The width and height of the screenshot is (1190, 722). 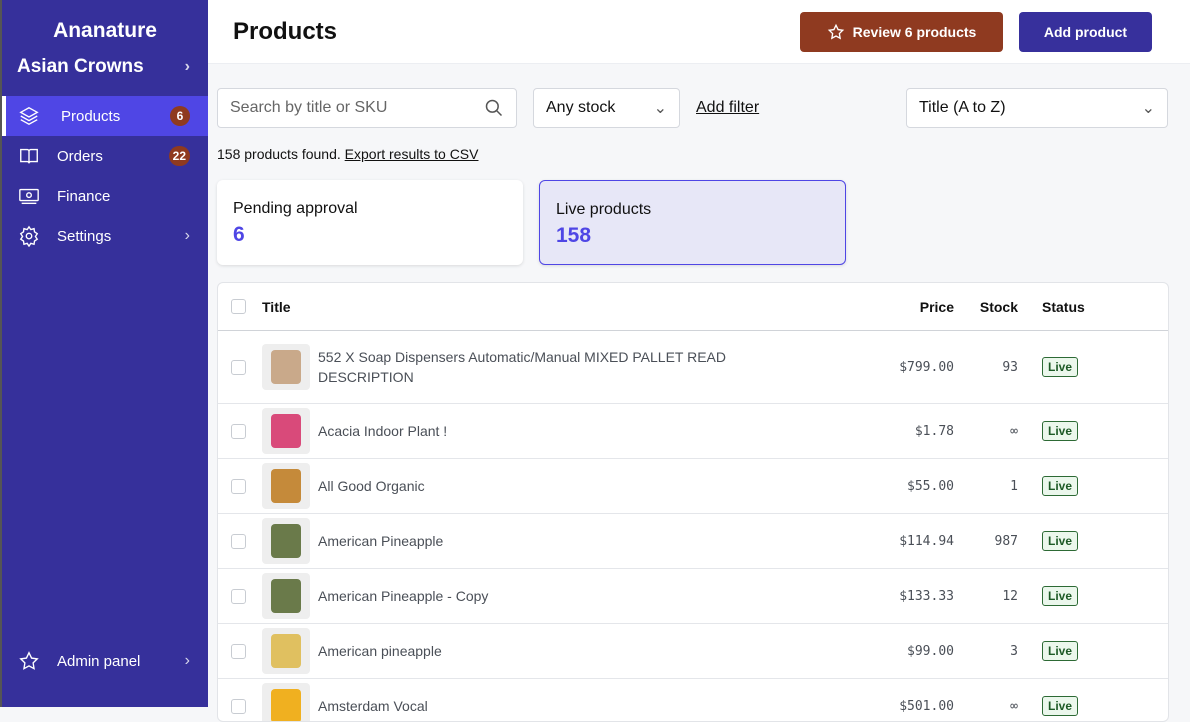 What do you see at coordinates (84, 236) in the screenshot?
I see `sidebar-item-label: Settings` at bounding box center [84, 236].